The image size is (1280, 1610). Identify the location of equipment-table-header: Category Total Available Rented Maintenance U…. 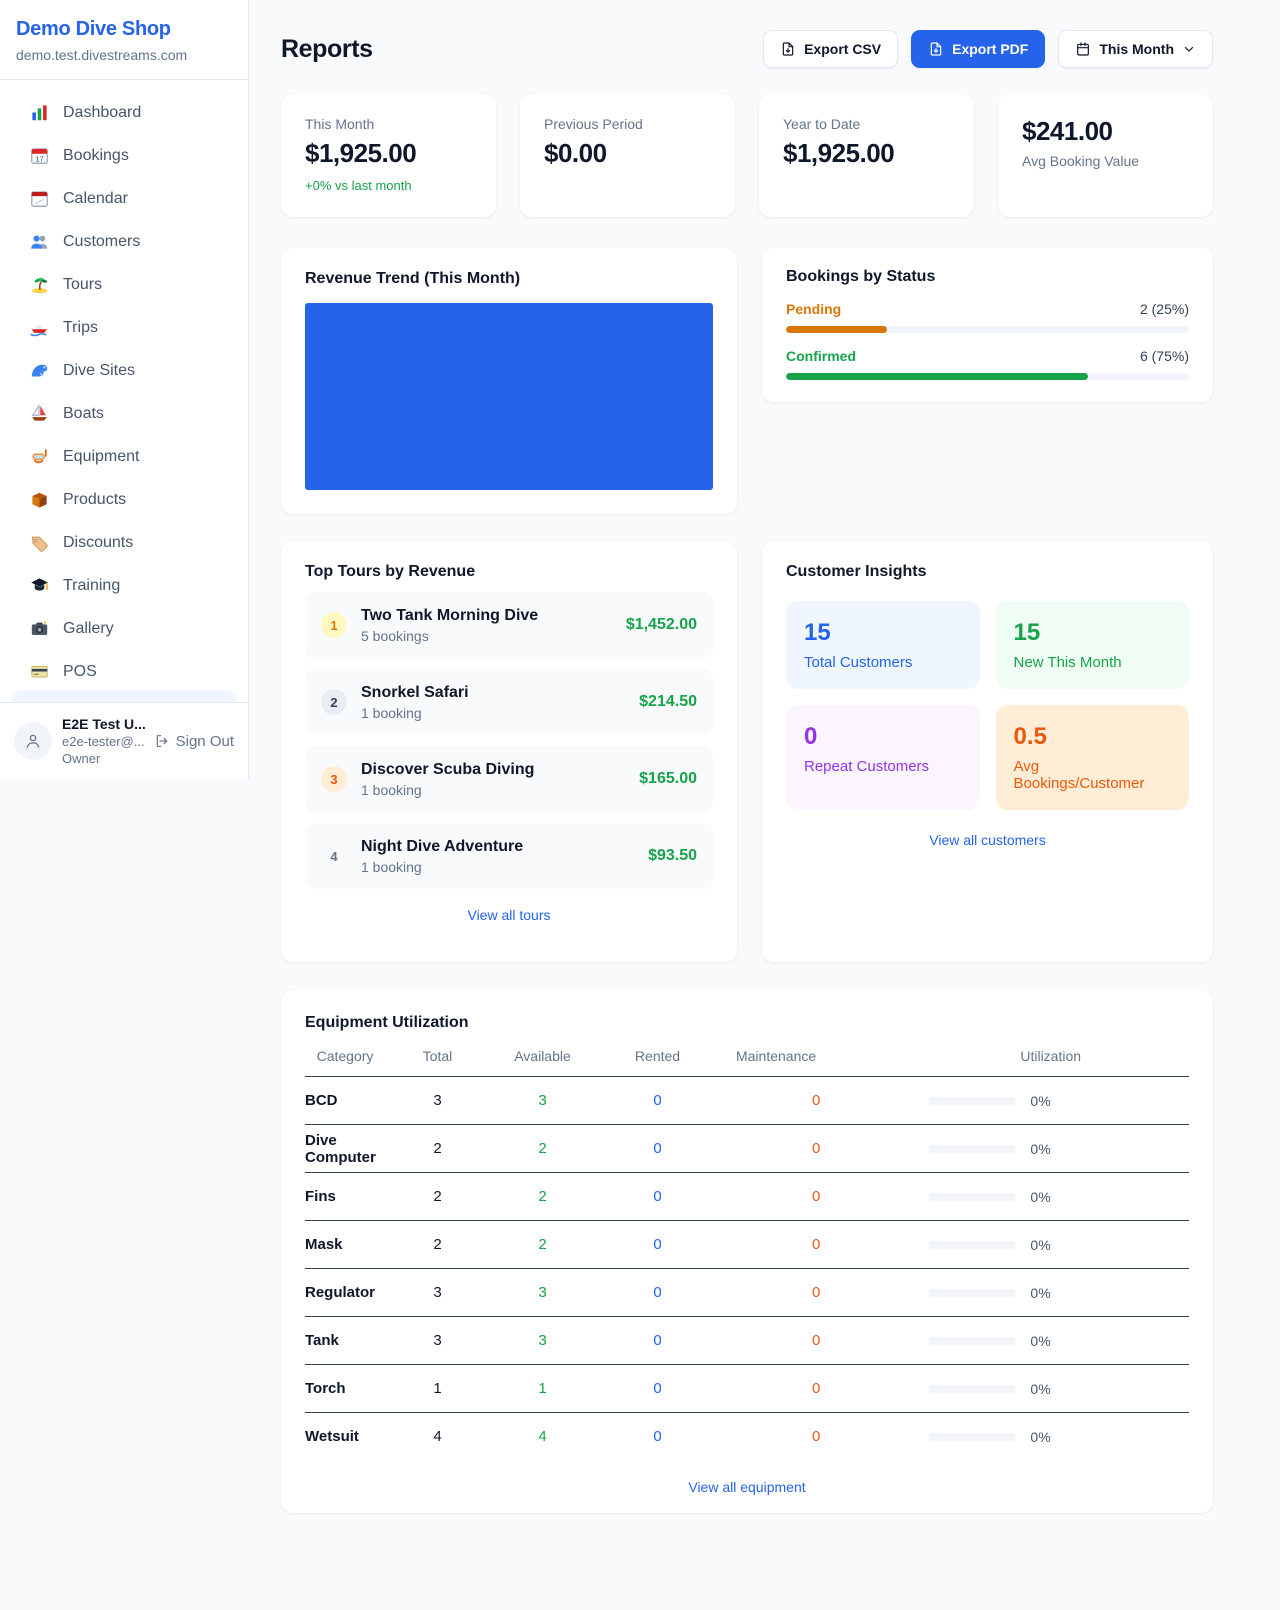
(747, 1062).